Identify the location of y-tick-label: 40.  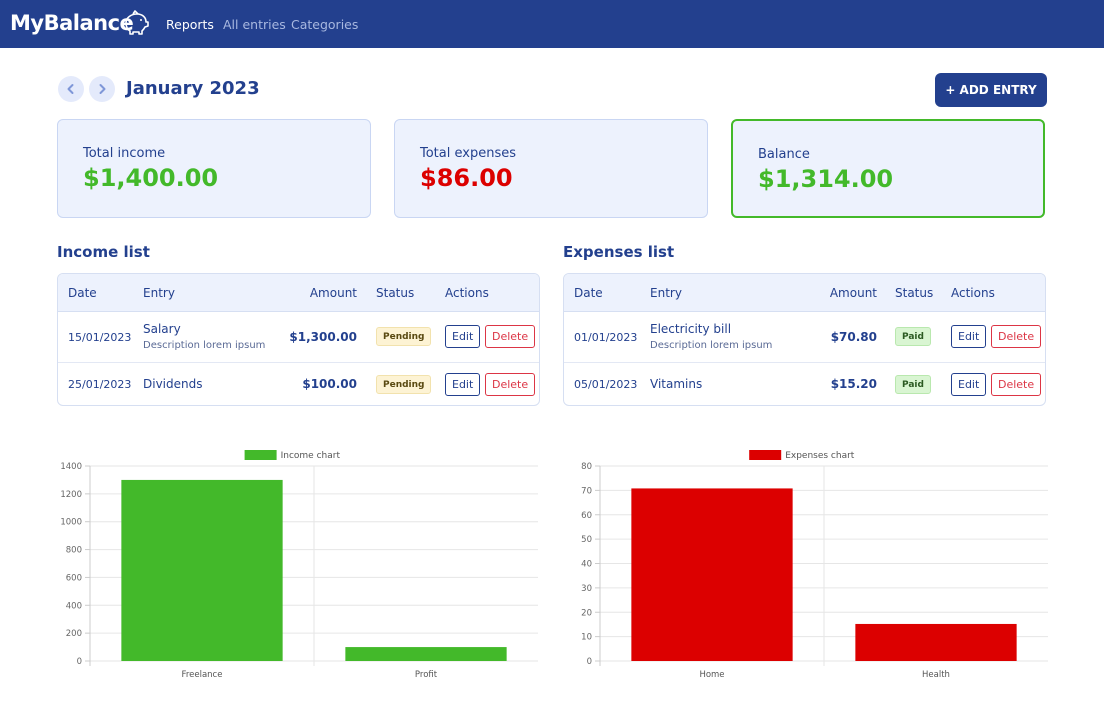
(586, 565).